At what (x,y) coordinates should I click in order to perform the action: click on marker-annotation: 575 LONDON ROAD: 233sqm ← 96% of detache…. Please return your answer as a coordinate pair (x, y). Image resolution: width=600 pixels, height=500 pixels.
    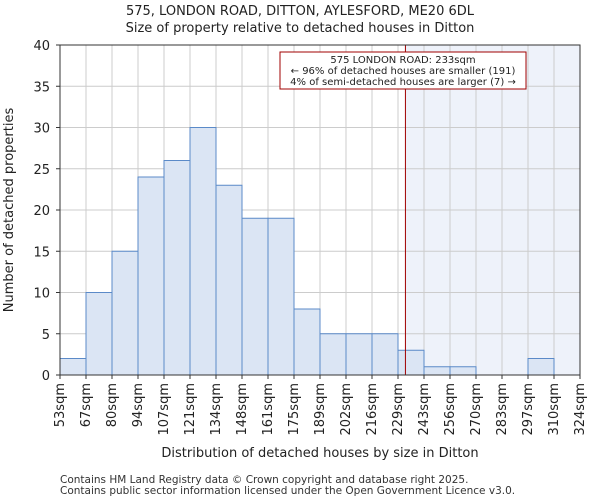
    Looking at the image, I should click on (403, 70).